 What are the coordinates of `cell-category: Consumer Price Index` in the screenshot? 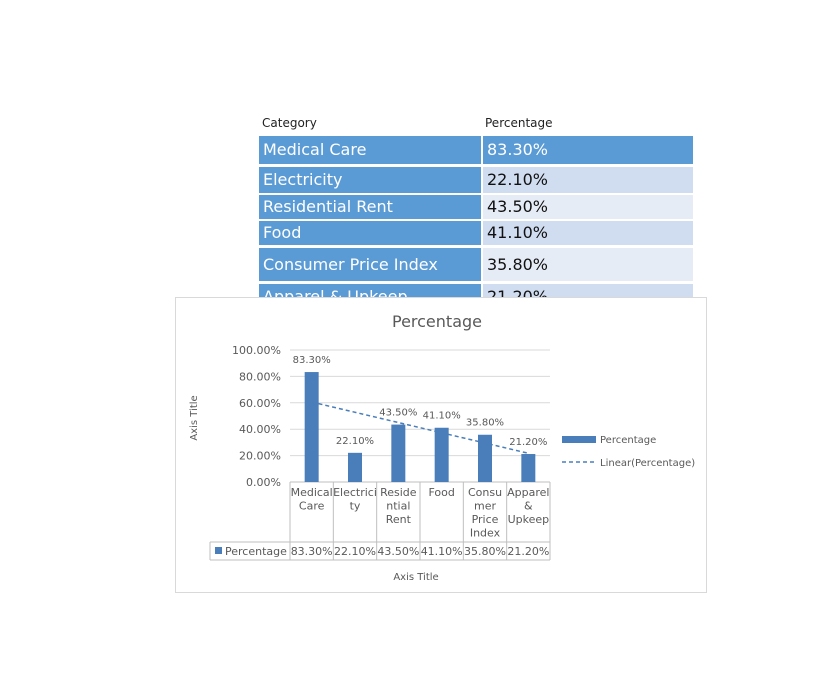 It's located at (370, 264).